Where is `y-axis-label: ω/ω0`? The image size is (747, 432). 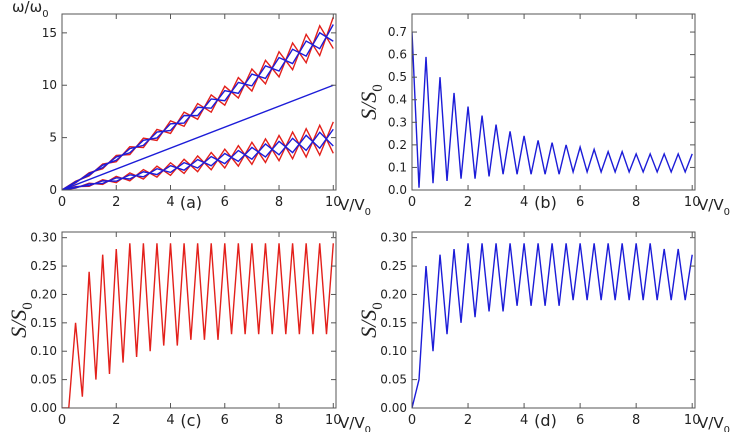
y-axis-label: ω/ω0 is located at coordinates (30, 10).